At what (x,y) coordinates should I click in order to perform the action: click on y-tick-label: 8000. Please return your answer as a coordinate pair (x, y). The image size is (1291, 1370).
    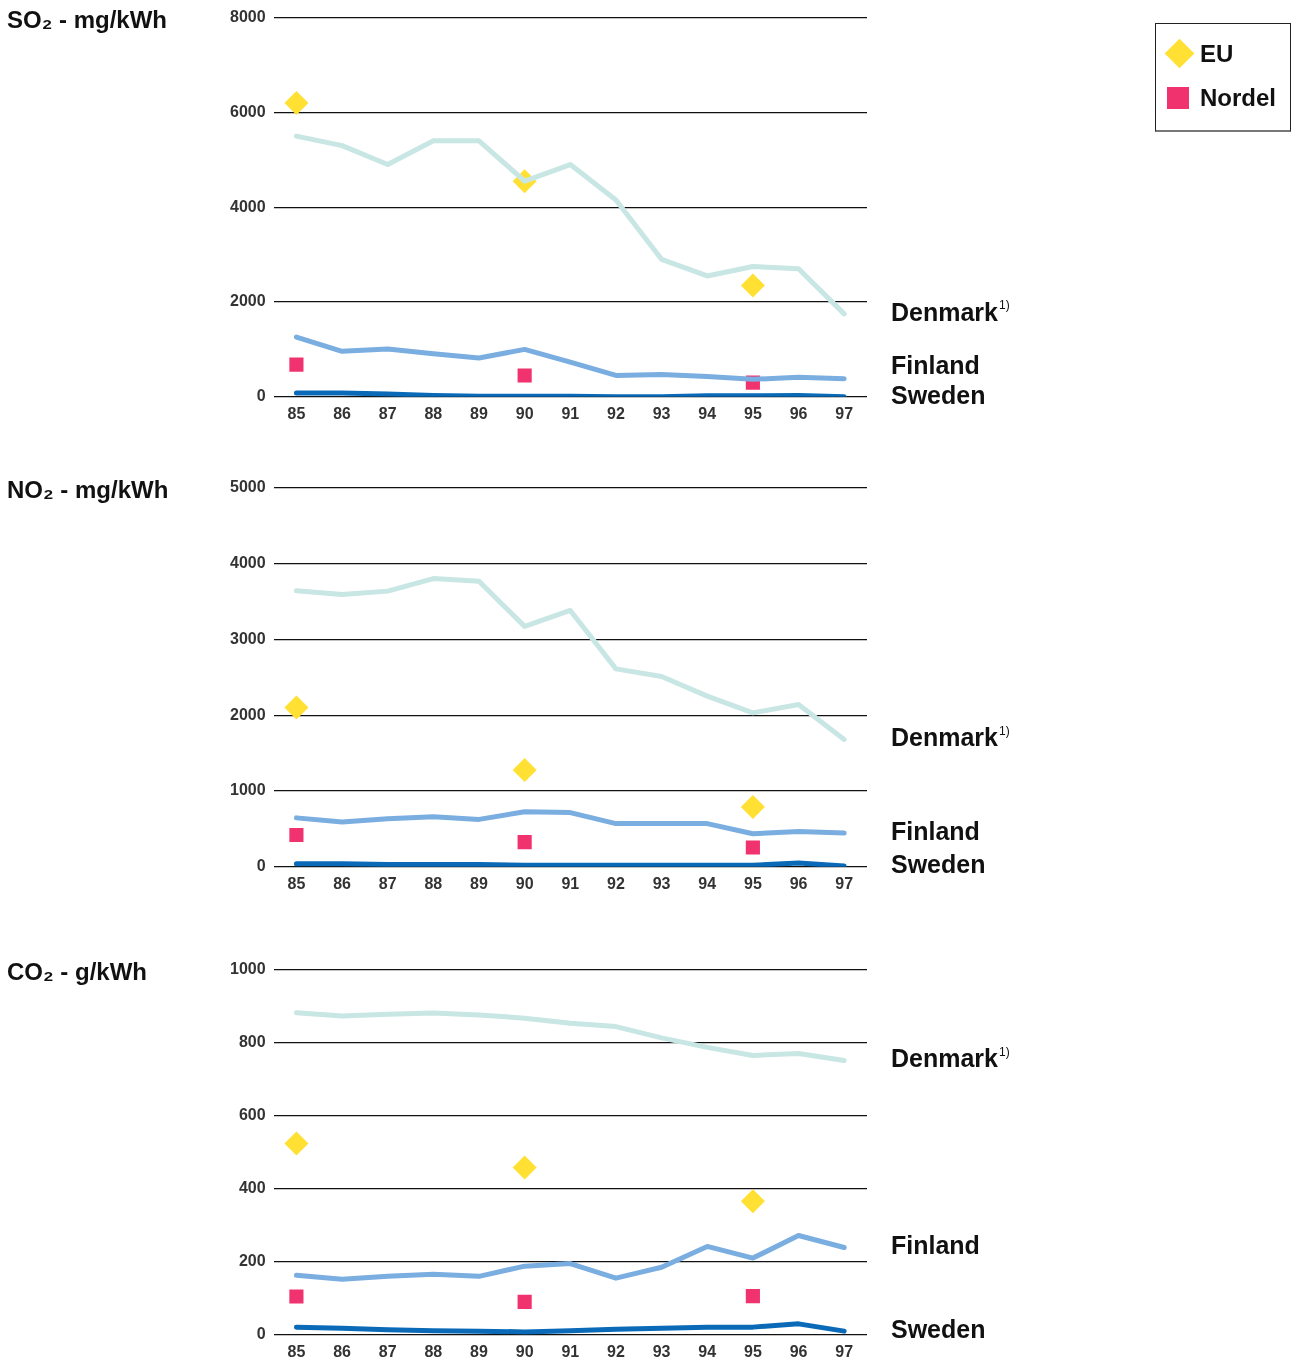
    Looking at the image, I should click on (248, 17).